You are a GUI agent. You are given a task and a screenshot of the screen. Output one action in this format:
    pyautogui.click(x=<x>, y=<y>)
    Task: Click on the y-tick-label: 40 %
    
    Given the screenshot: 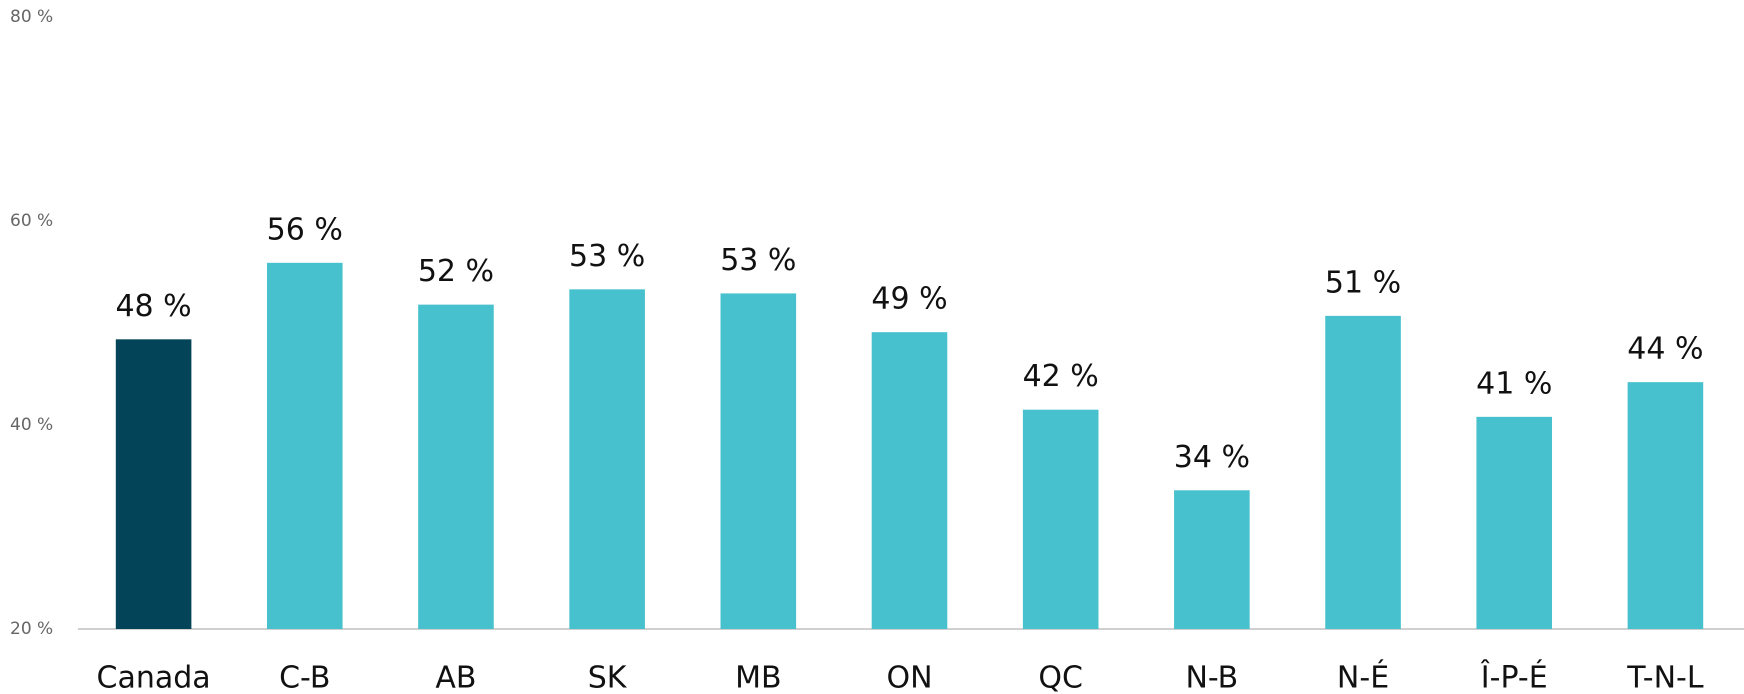 What is the action you would take?
    pyautogui.click(x=31, y=425)
    